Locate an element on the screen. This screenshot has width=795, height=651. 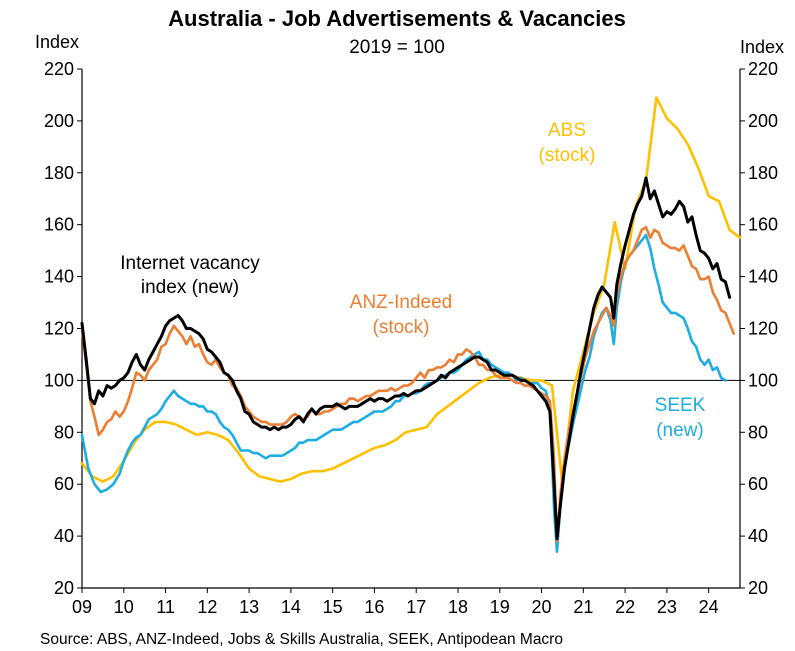
x-tick-label: 18 is located at coordinates (458, 607).